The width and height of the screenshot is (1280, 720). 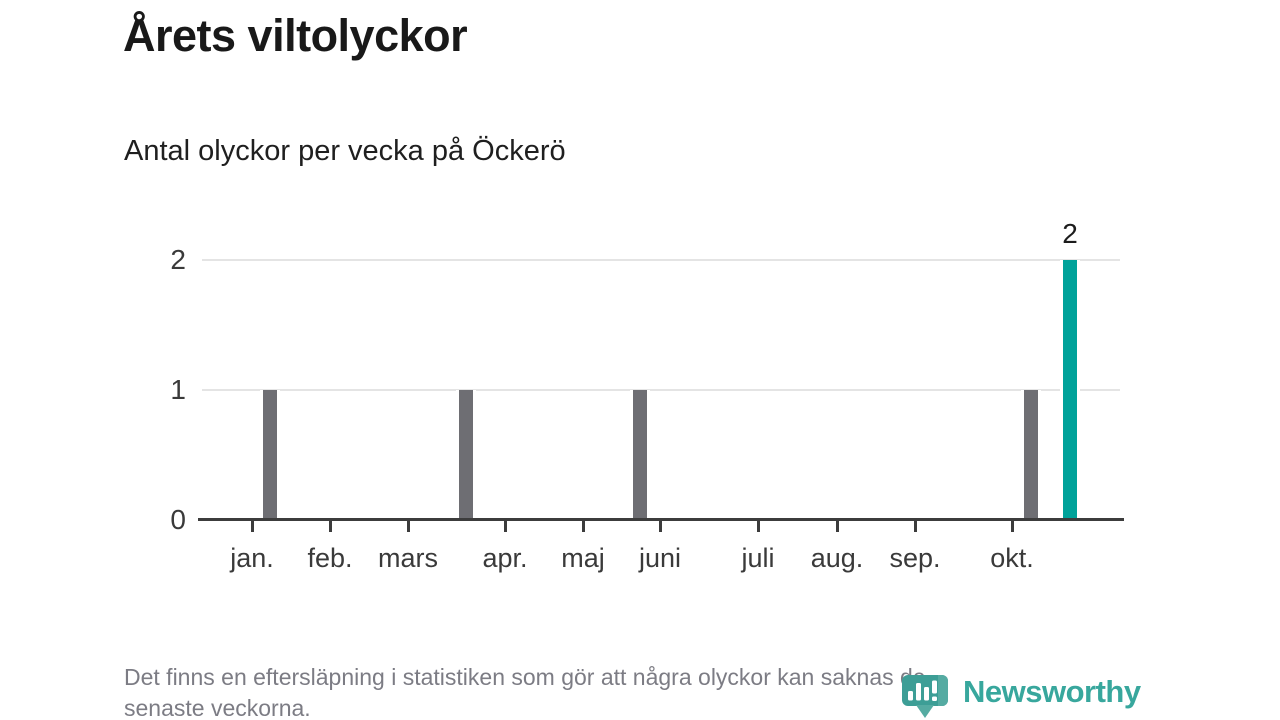 What do you see at coordinates (660, 558) in the screenshot?
I see `x-tick-label: juni` at bounding box center [660, 558].